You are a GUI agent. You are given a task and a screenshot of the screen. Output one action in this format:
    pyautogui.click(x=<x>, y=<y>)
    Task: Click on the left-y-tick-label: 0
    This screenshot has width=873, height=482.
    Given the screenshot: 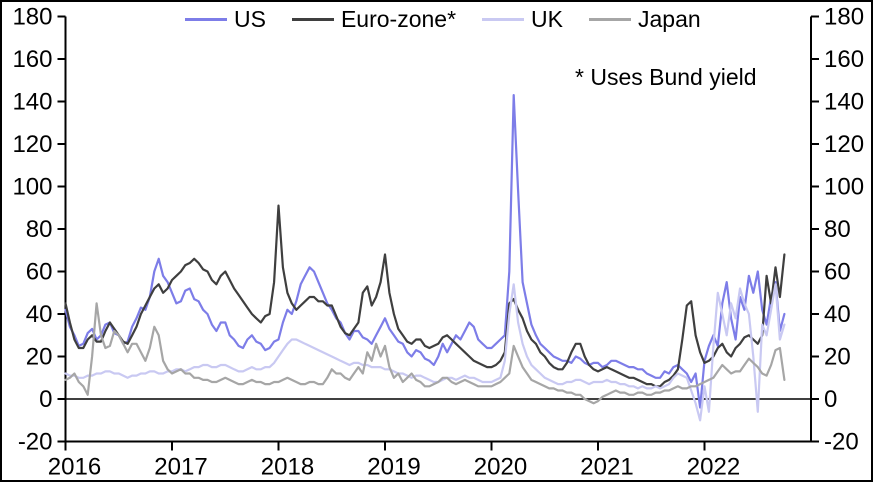 What is the action you would take?
    pyautogui.click(x=45, y=399)
    